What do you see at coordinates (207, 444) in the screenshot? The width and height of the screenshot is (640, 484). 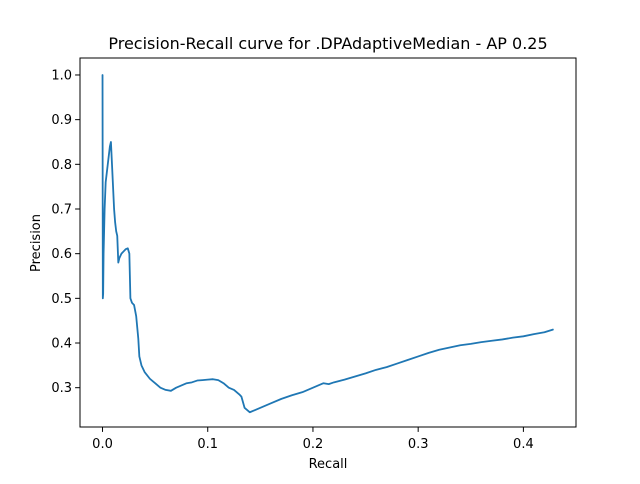 I see `x-tick-label: 0.1` at bounding box center [207, 444].